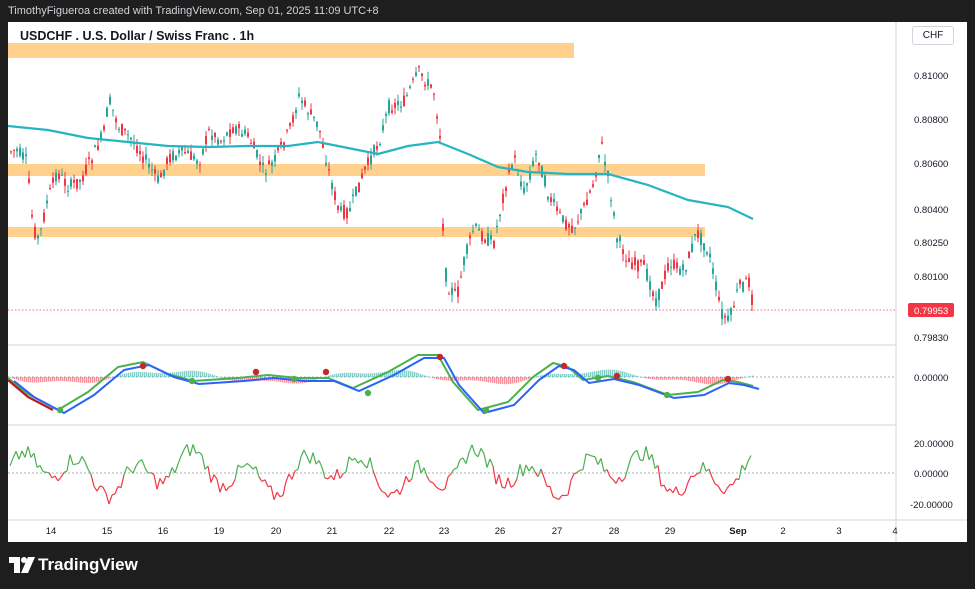 The width and height of the screenshot is (975, 589). I want to click on currency-button: CHF, so click(933, 35).